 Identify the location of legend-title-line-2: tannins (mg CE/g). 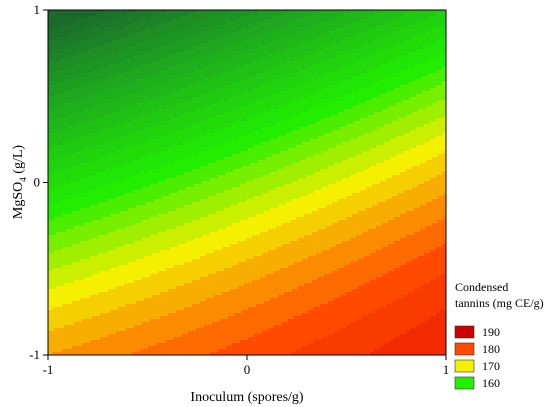
(499, 303).